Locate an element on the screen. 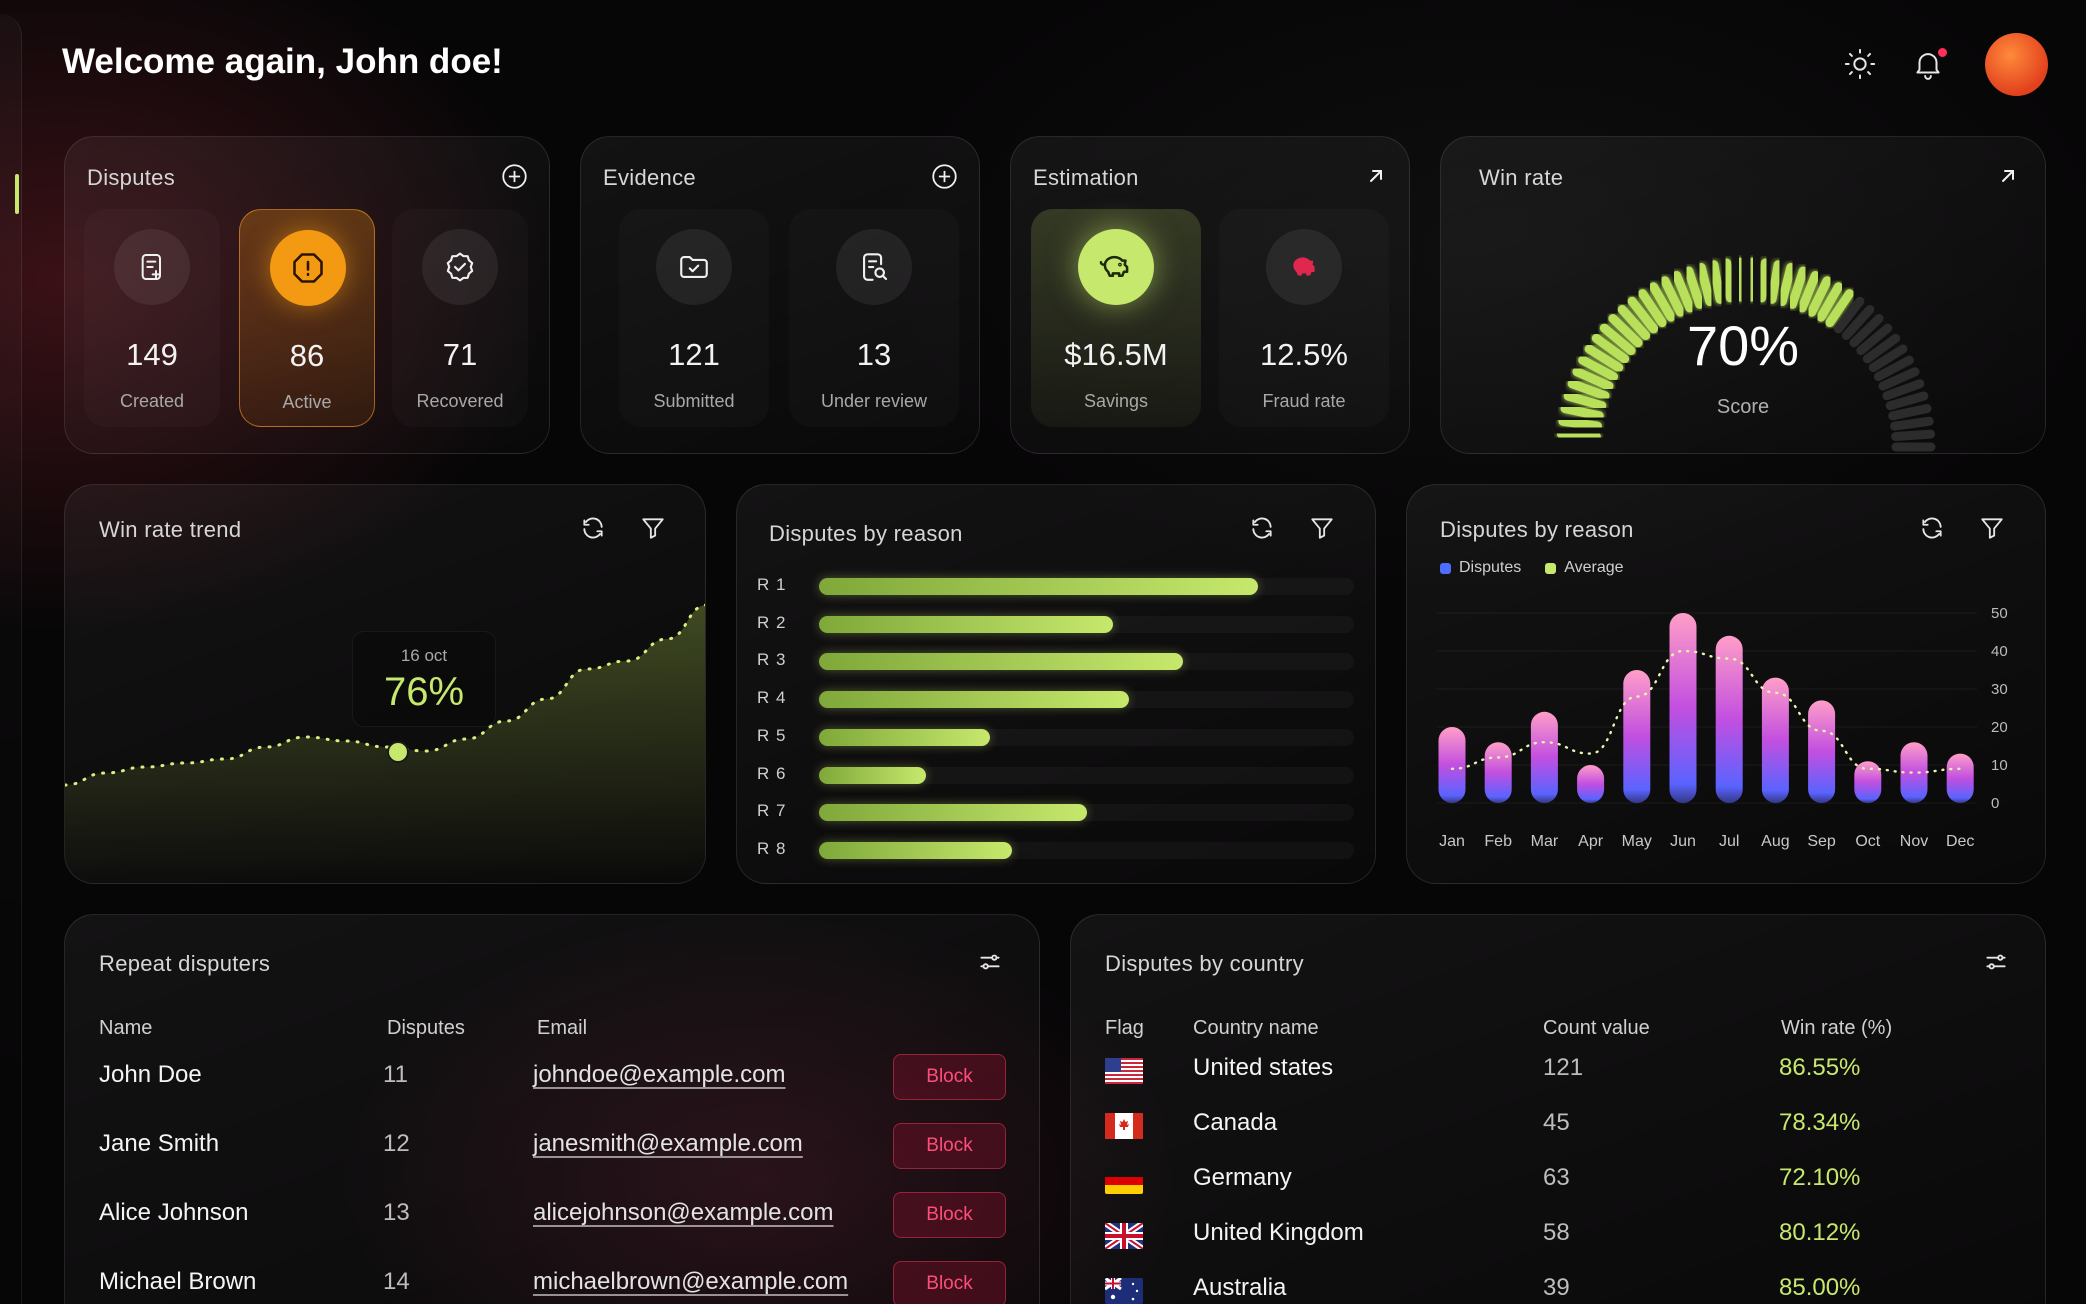 The height and width of the screenshot is (1304, 2086). active-value: 86 is located at coordinates (307, 355).